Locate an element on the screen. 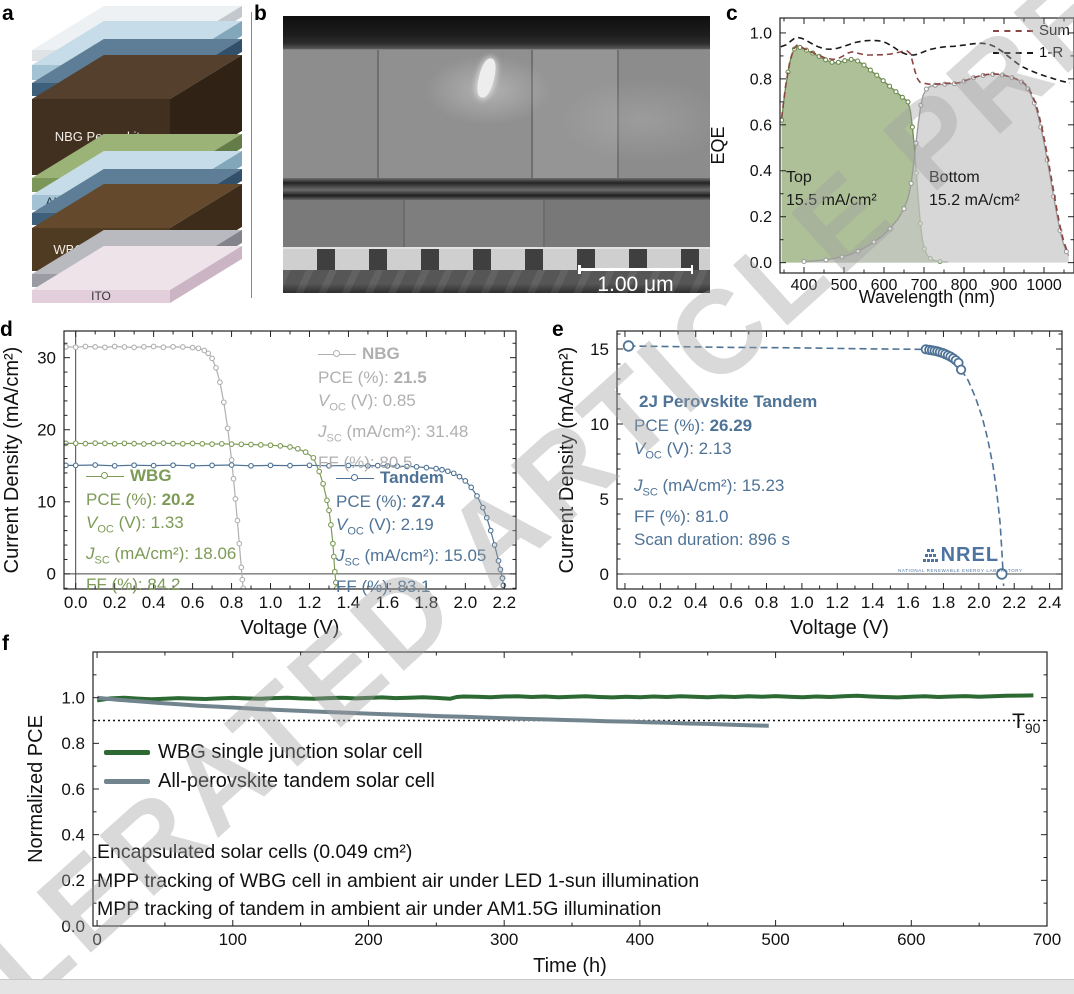 The image size is (1074, 994). stack-layer-label: ITO is located at coordinates (101, 296).